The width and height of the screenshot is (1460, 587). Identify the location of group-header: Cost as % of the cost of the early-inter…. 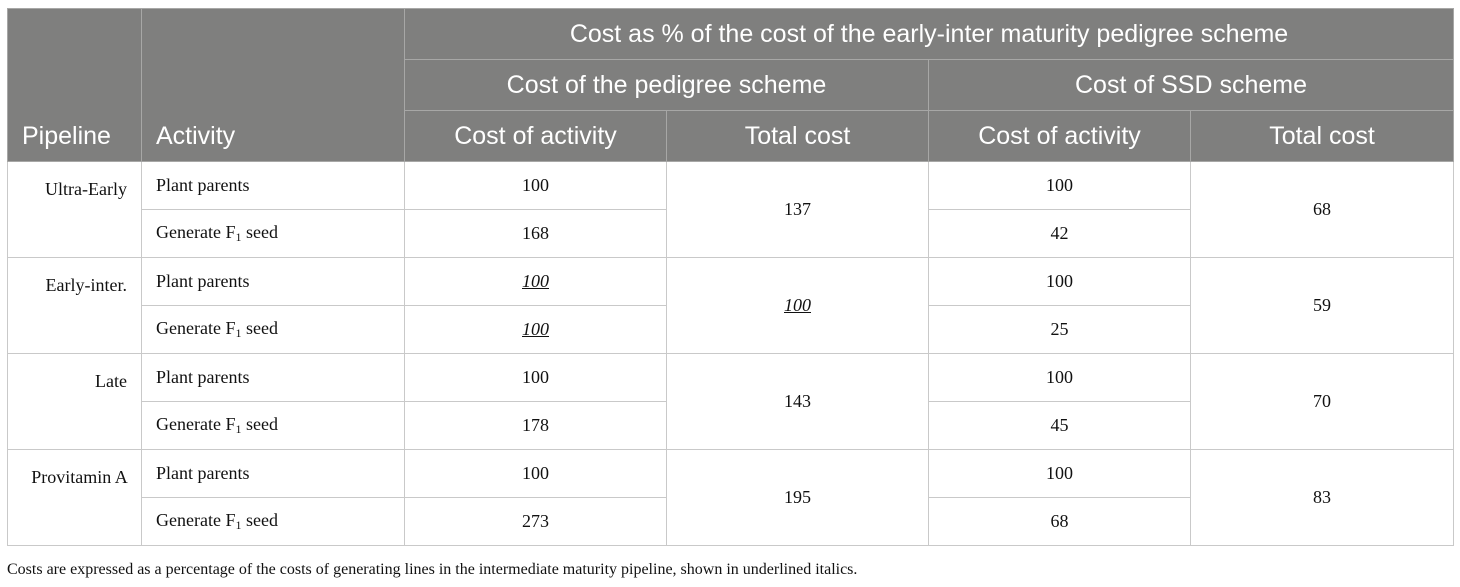
(929, 34).